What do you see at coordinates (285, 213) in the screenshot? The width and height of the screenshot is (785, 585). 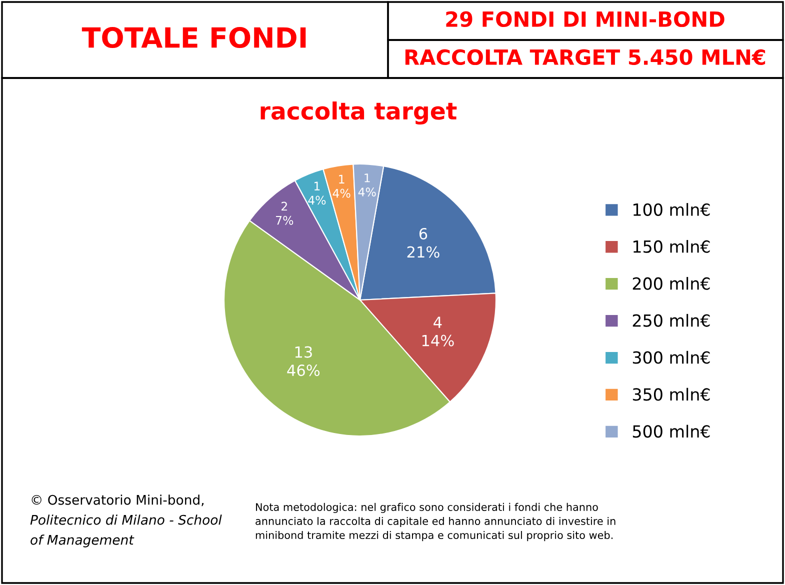 I see `data-label: 2 7%` at bounding box center [285, 213].